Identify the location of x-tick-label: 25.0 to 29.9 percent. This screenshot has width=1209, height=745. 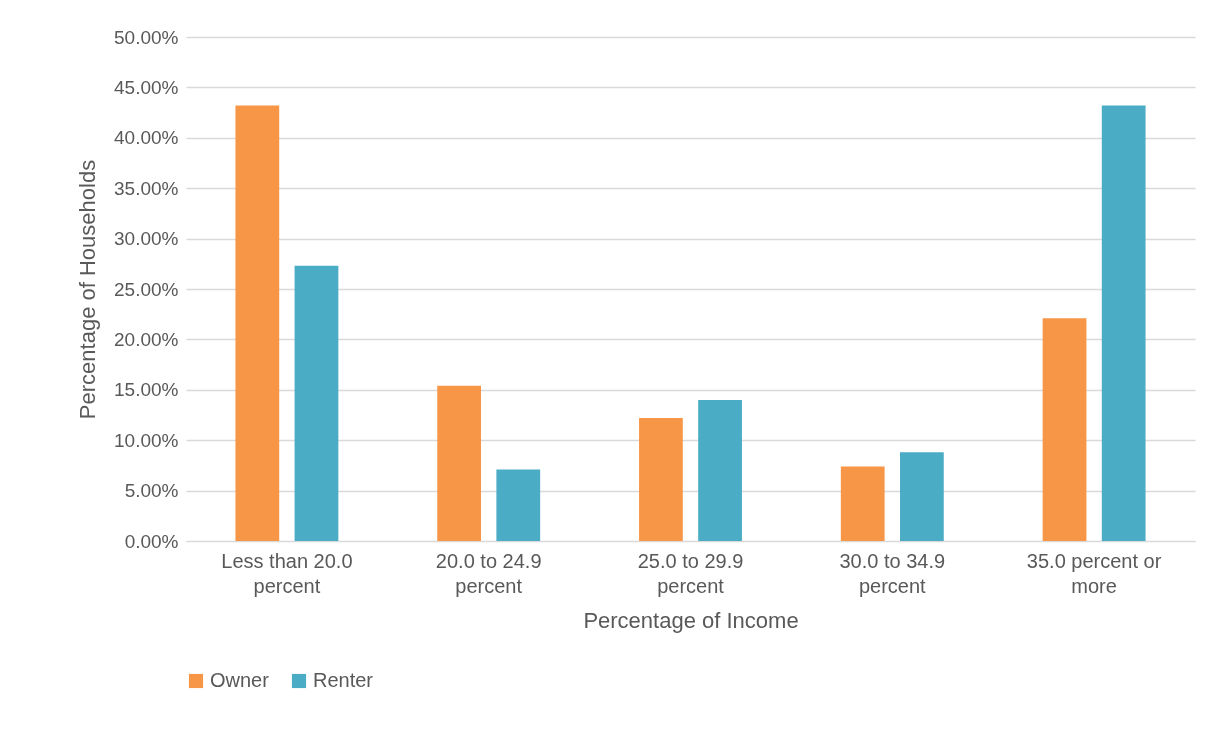
(690, 573).